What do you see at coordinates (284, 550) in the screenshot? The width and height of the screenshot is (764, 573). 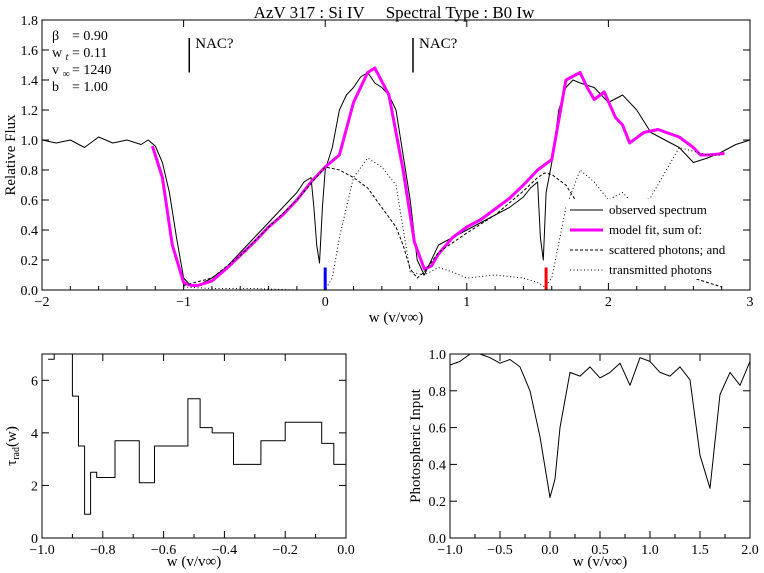 I see `tau-x-tick-label: −0.2` at bounding box center [284, 550].